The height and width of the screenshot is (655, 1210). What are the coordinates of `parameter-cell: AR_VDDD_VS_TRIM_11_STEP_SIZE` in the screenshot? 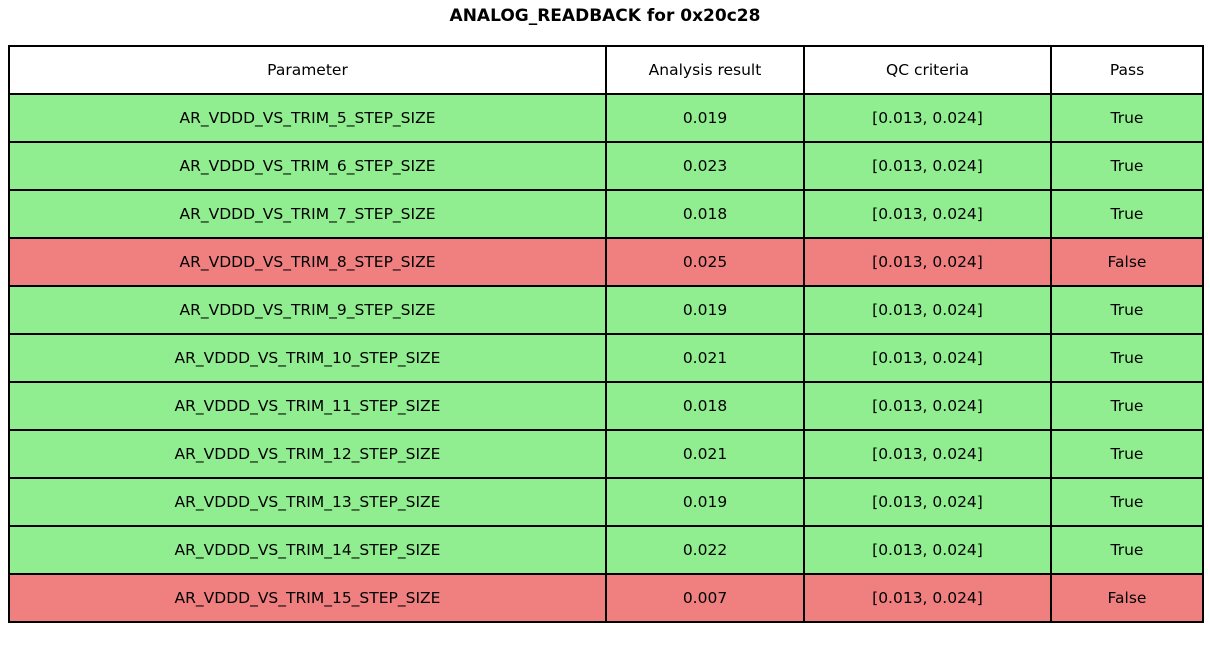 It's located at (307, 406).